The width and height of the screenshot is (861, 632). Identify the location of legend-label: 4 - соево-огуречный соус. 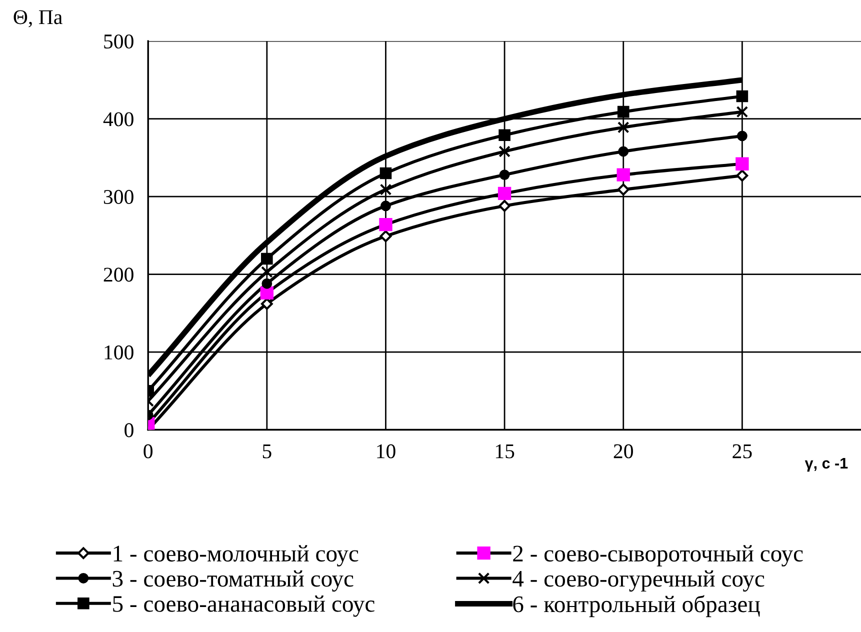
(638, 581).